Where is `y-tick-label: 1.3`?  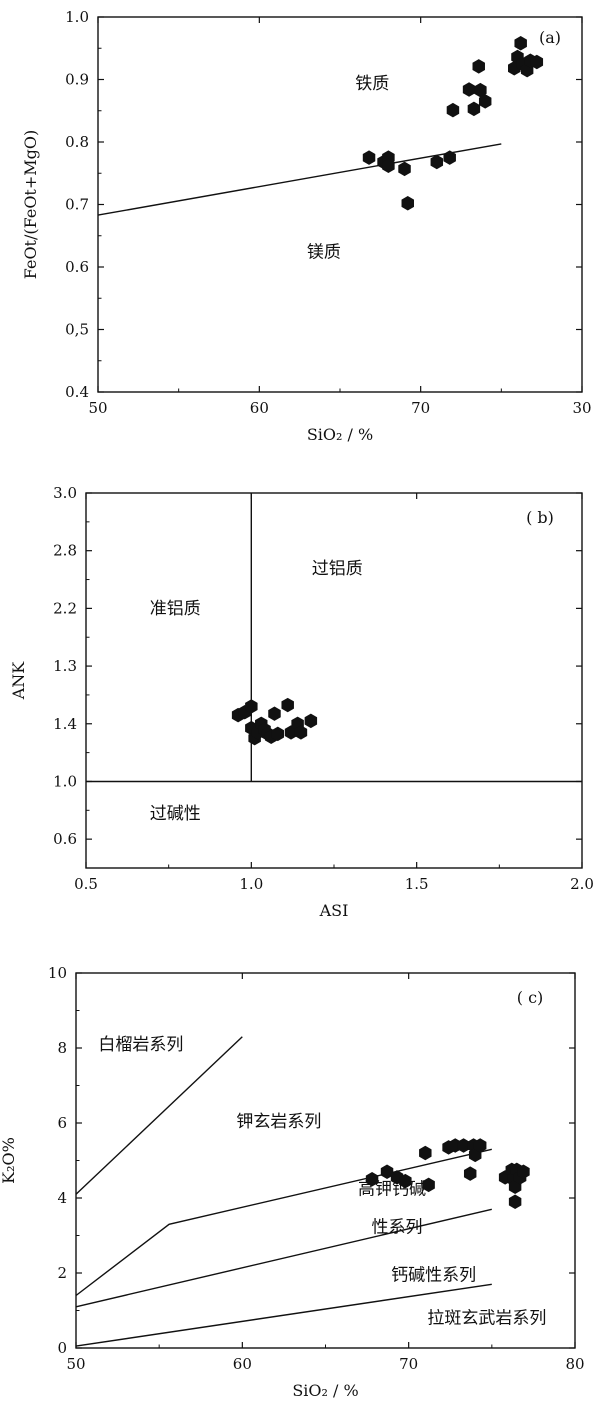 y-tick-label: 1.3 is located at coordinates (65, 666).